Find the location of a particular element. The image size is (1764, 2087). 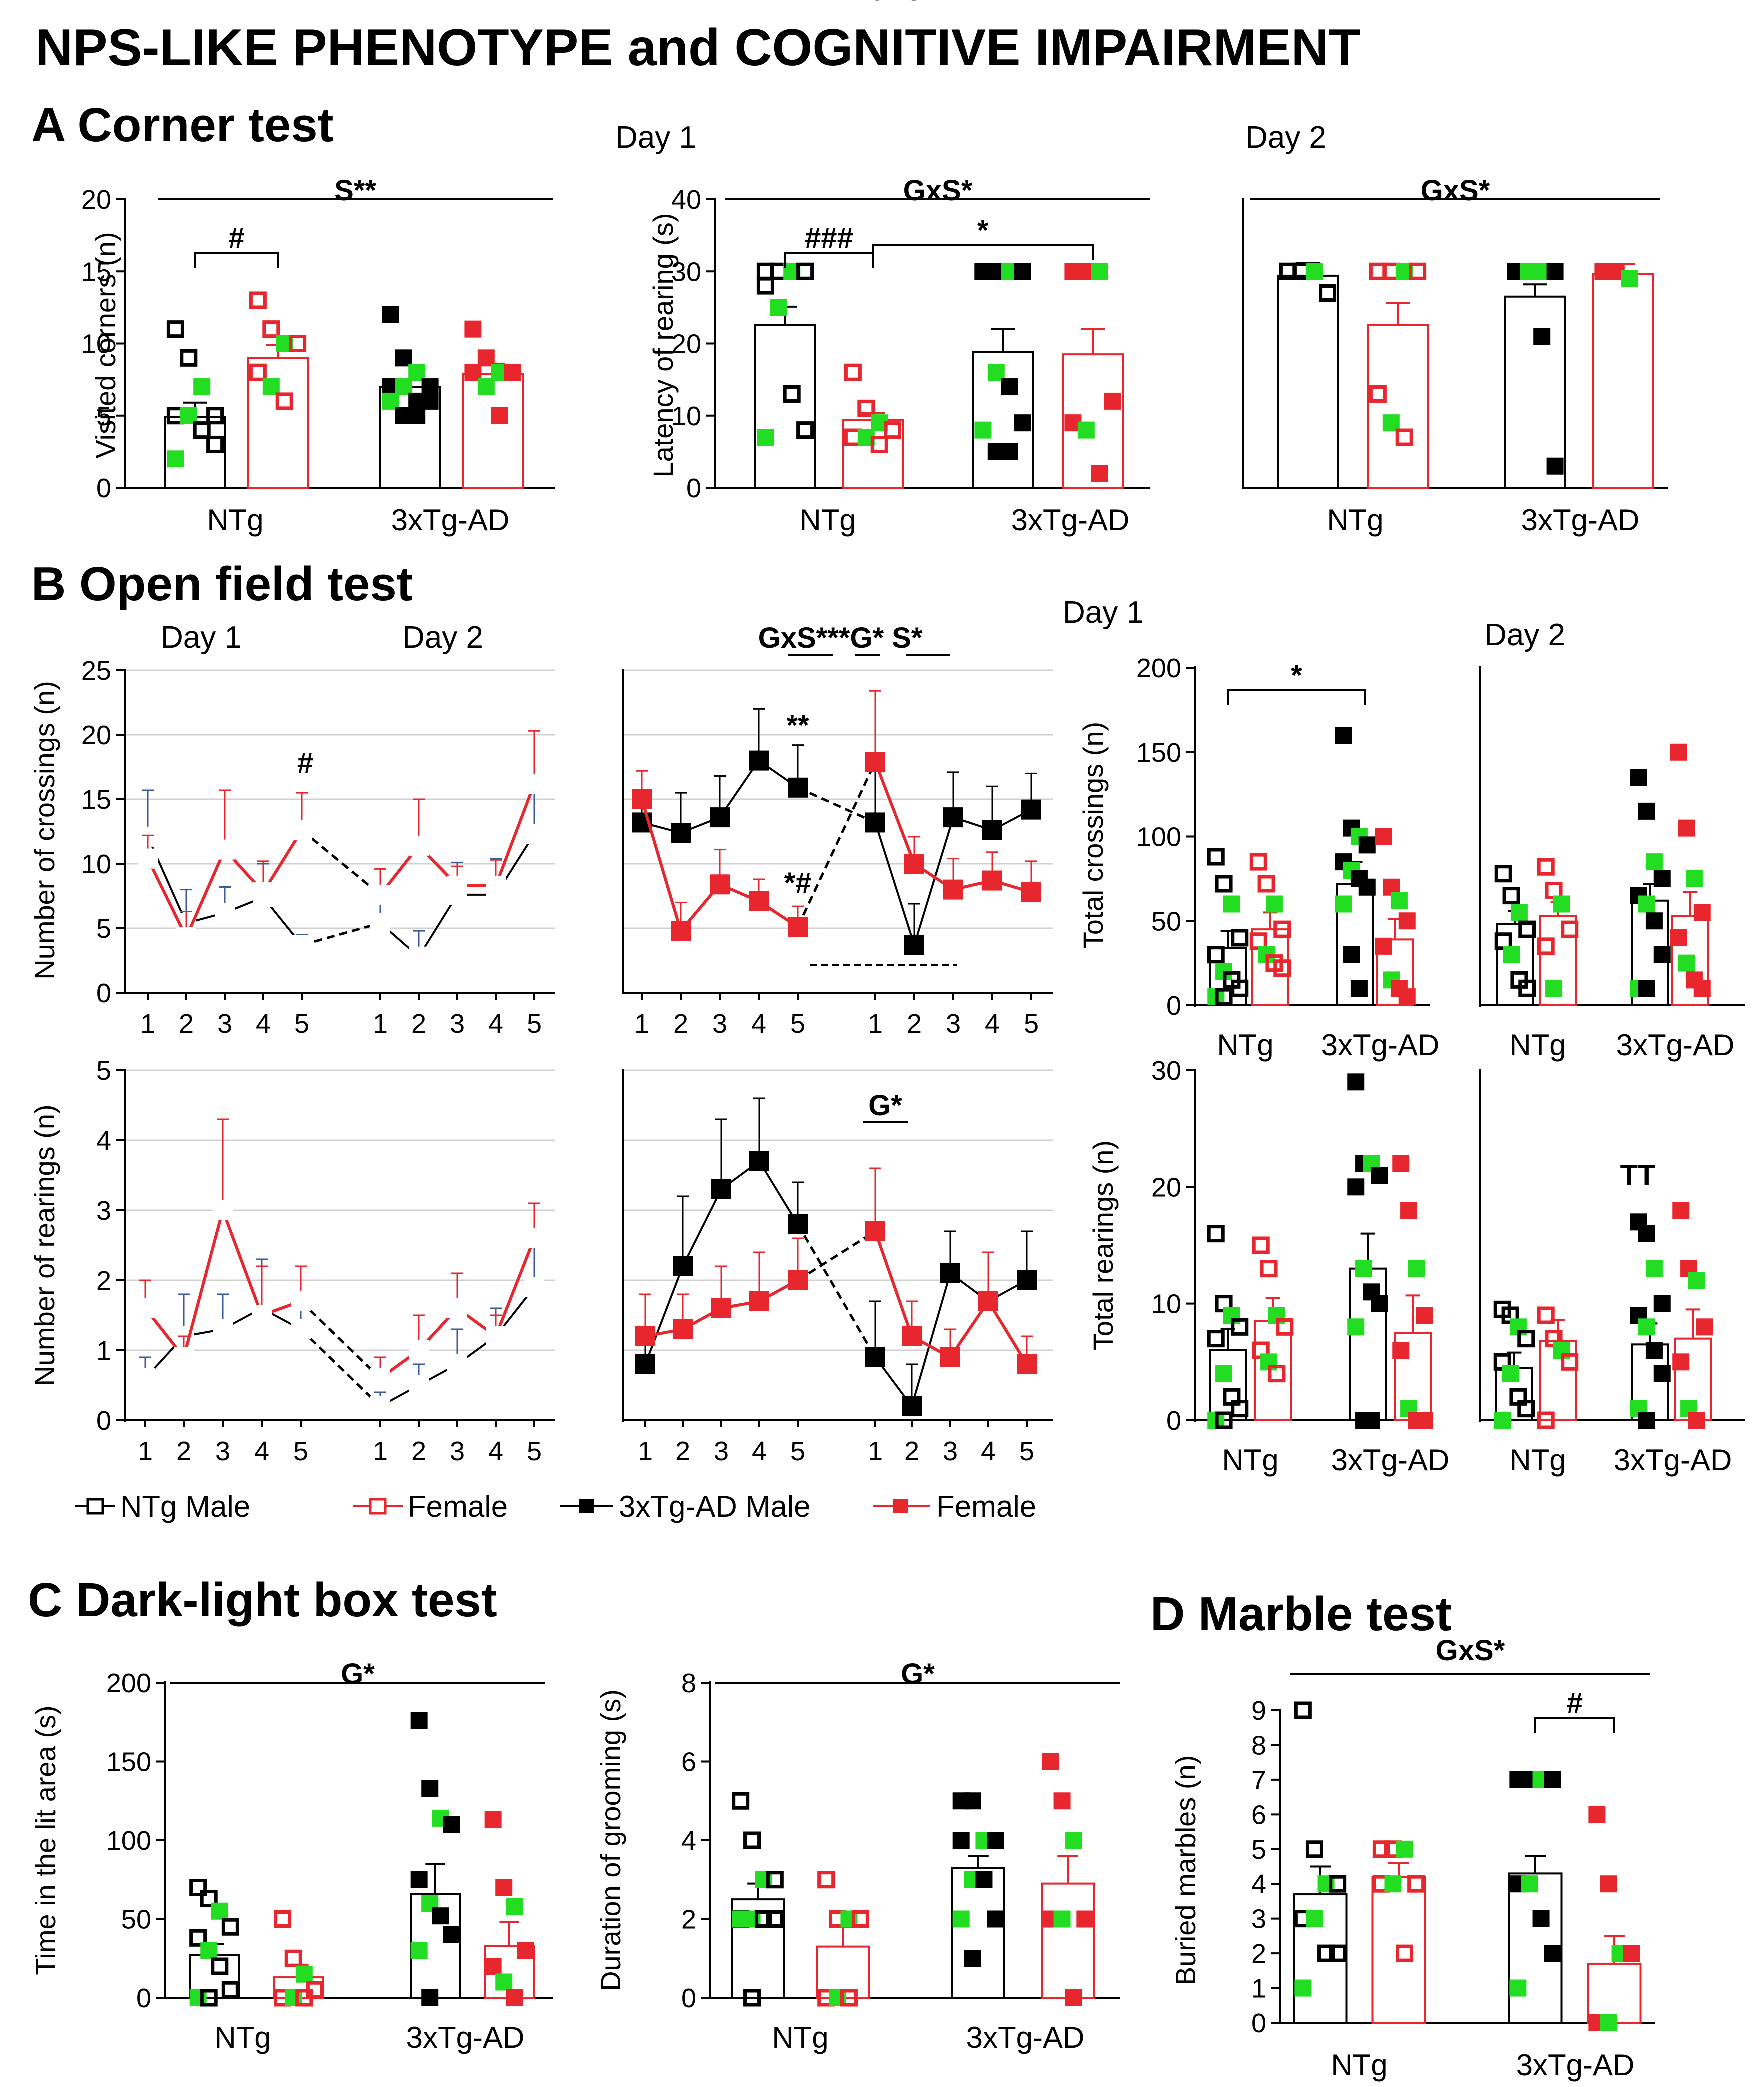

B1-annotation: # is located at coordinates (305, 763).